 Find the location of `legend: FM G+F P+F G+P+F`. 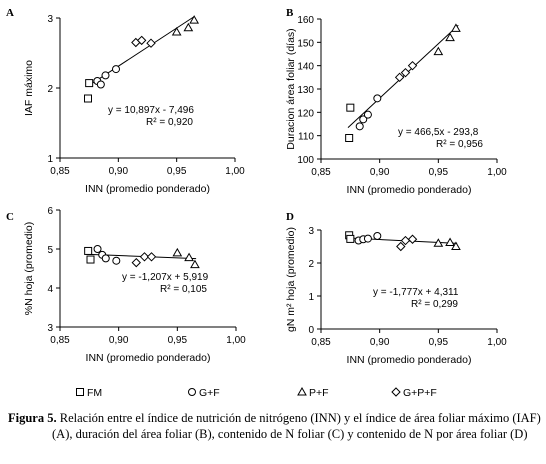

legend: FM G+F P+F G+P+F is located at coordinates (256, 392).